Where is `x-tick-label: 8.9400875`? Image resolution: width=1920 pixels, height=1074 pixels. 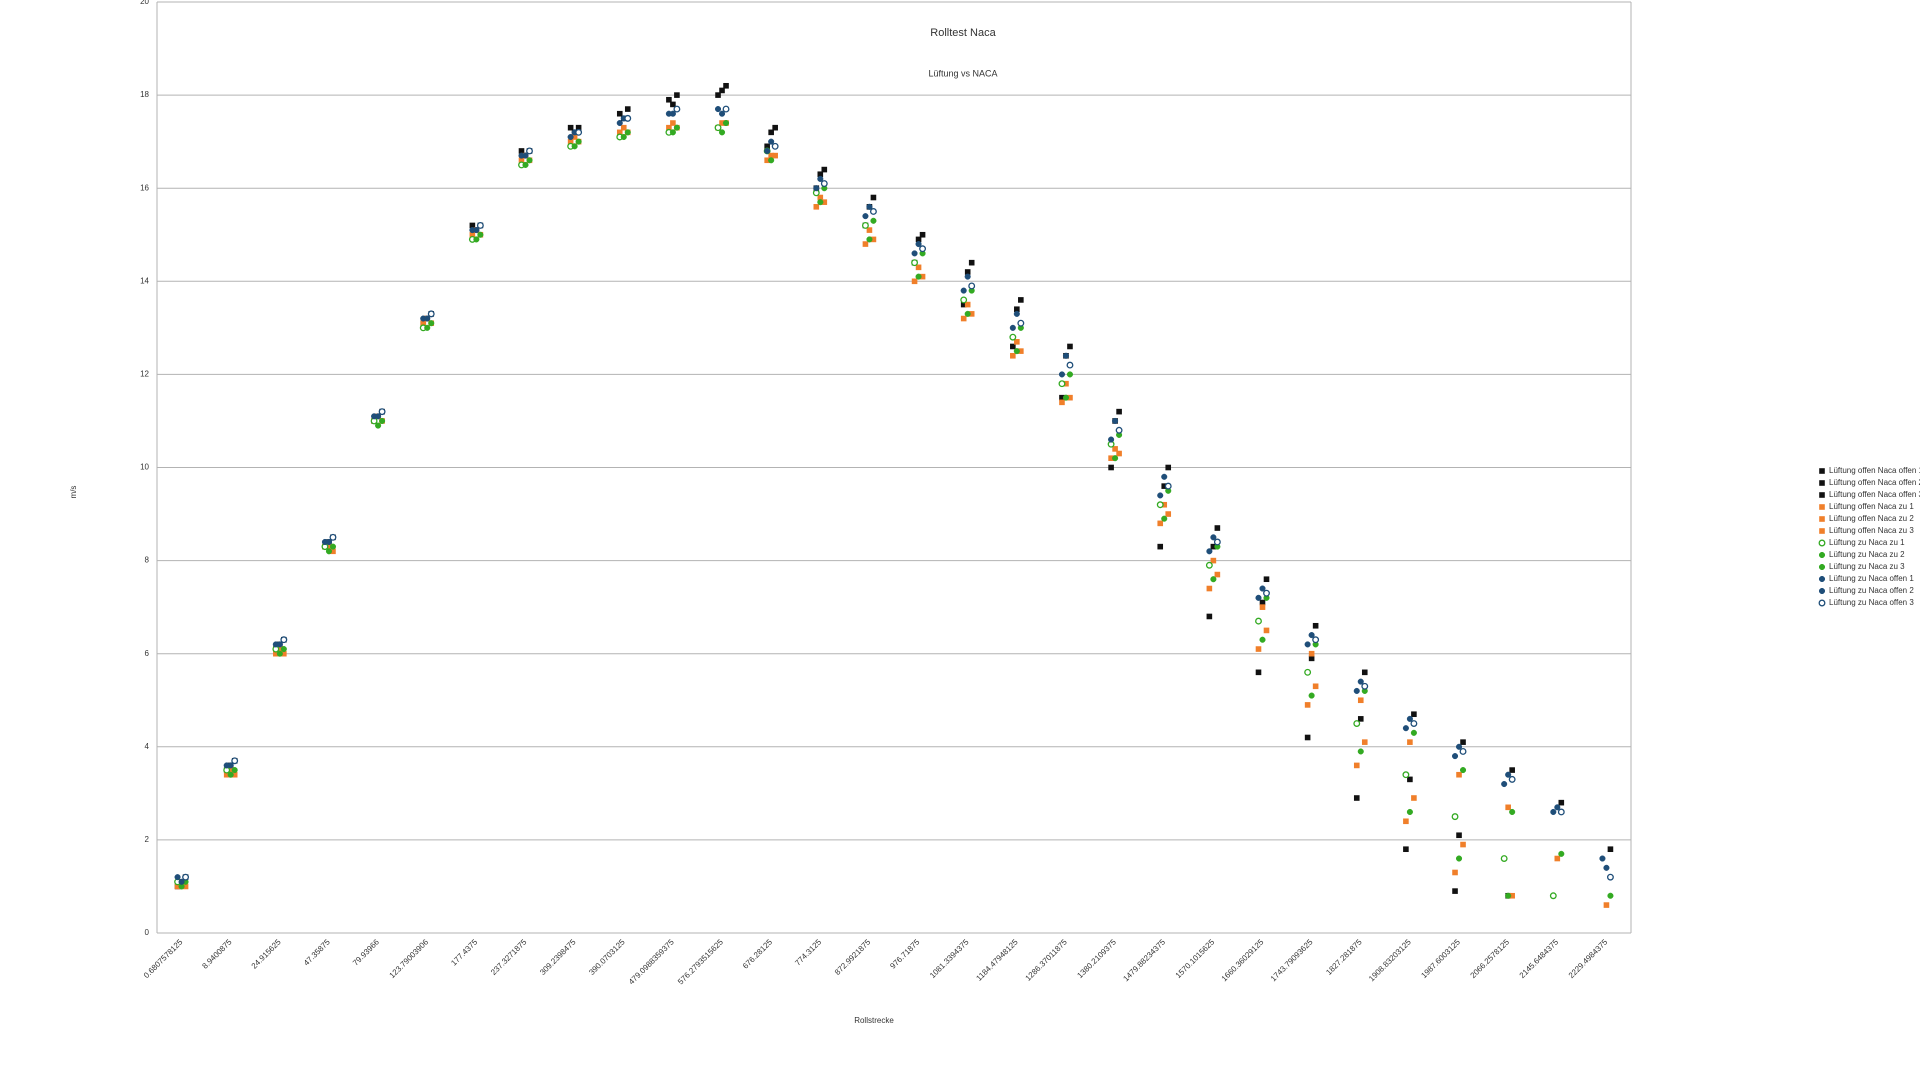 x-tick-label: 8.9400875 is located at coordinates (216, 953).